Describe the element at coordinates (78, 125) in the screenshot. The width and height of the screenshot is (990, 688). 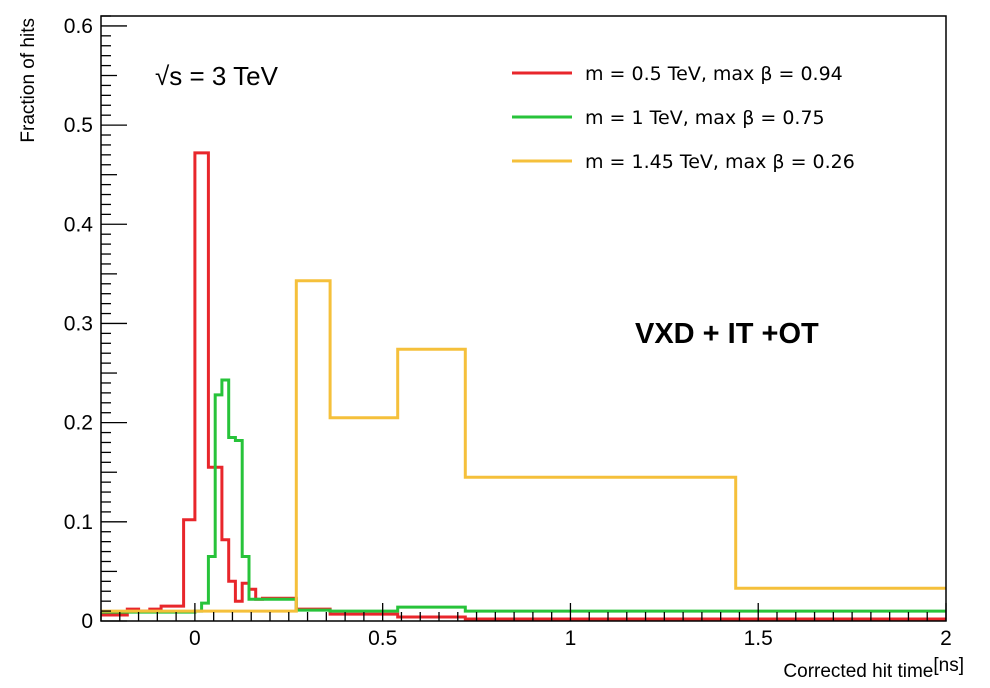
I see `y-tick-label: 0.5` at that location.